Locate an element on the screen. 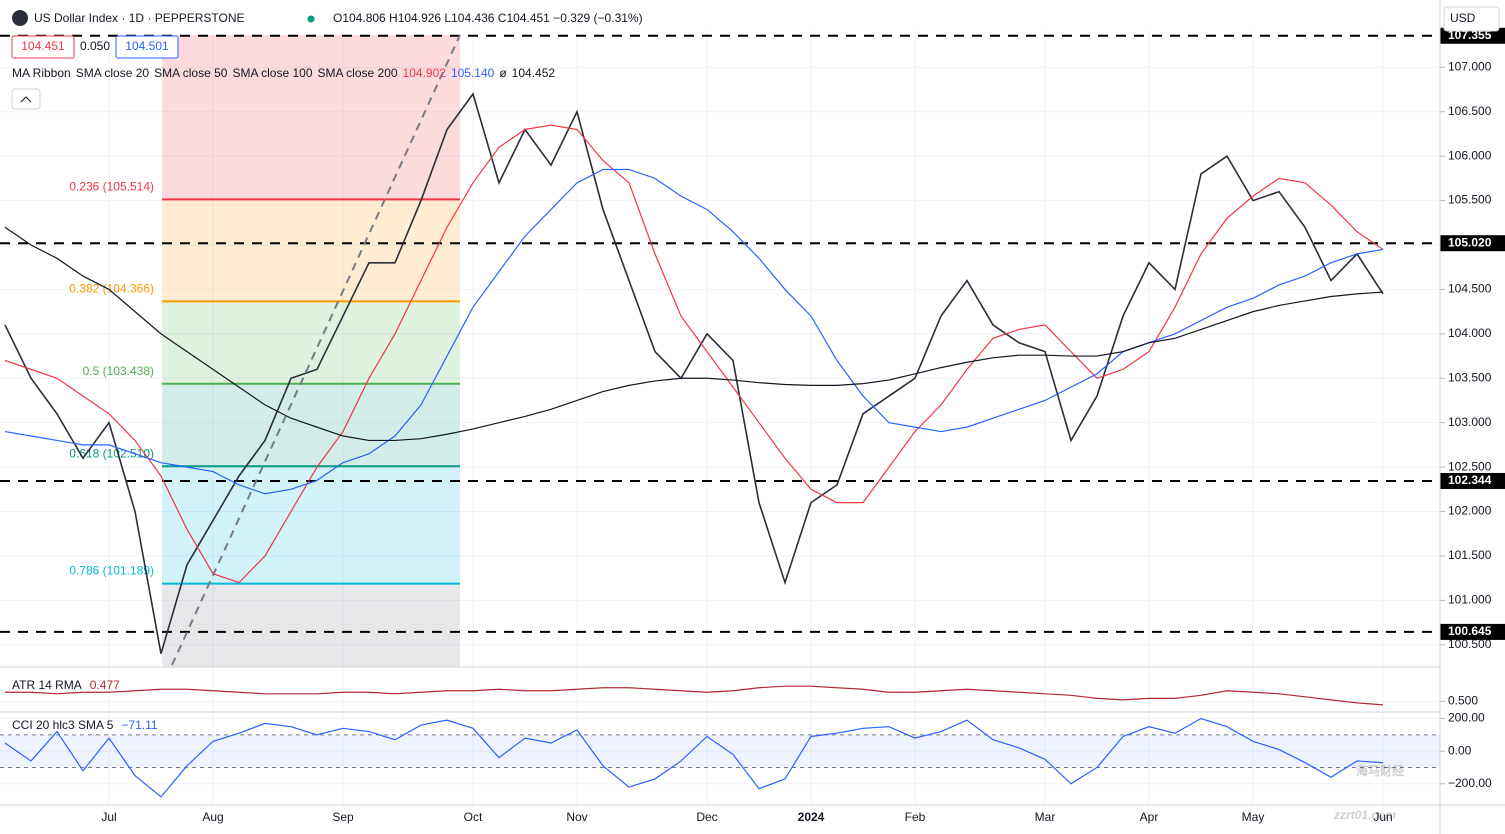  y-tick-label: 104.000 is located at coordinates (1470, 333).